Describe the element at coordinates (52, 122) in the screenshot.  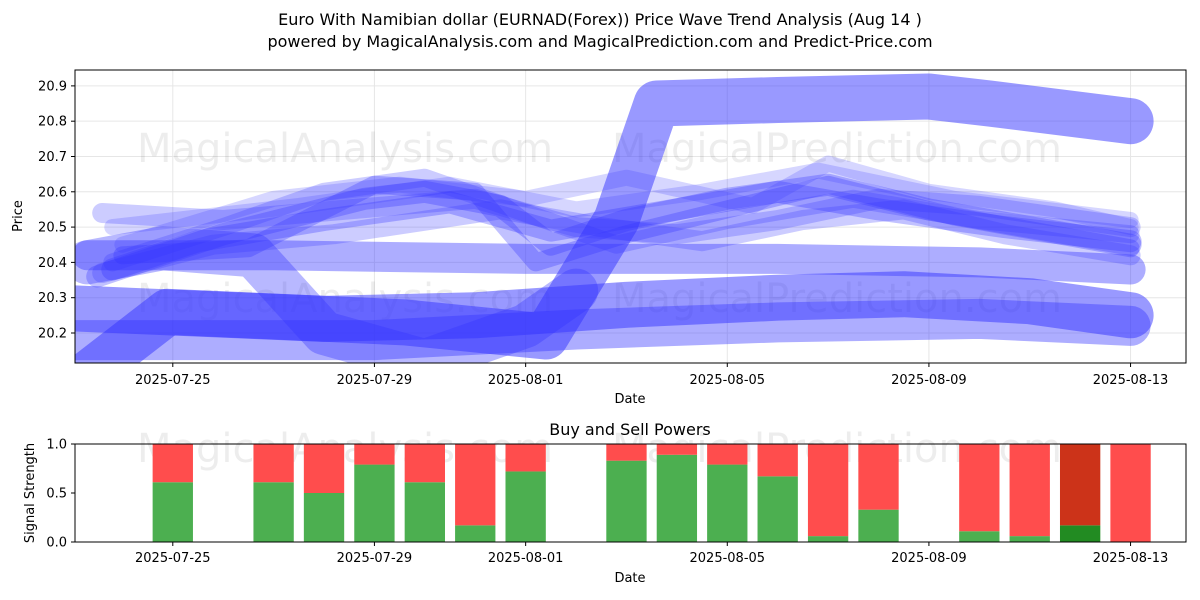
I see `main-y-tick-label: 20.8` at that location.